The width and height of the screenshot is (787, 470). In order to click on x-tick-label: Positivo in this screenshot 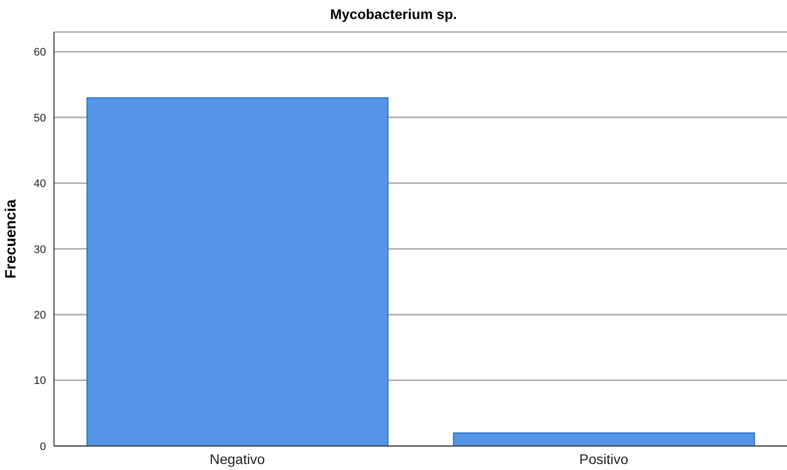, I will do `click(603, 458)`.